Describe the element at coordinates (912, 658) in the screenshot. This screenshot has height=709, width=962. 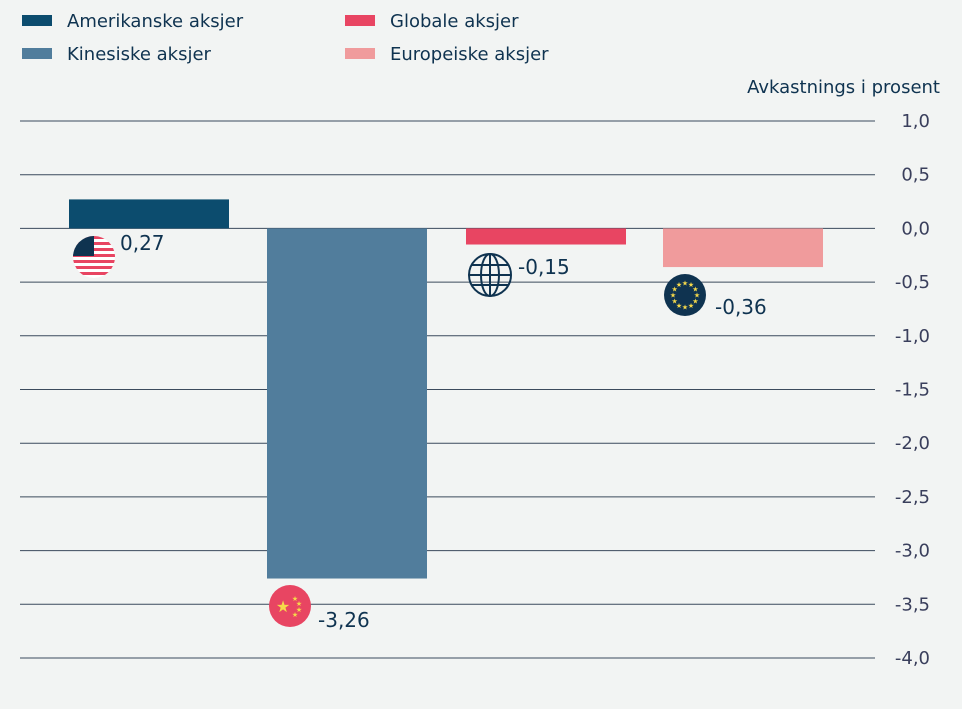
I see `y-tick-label: -4,0` at that location.